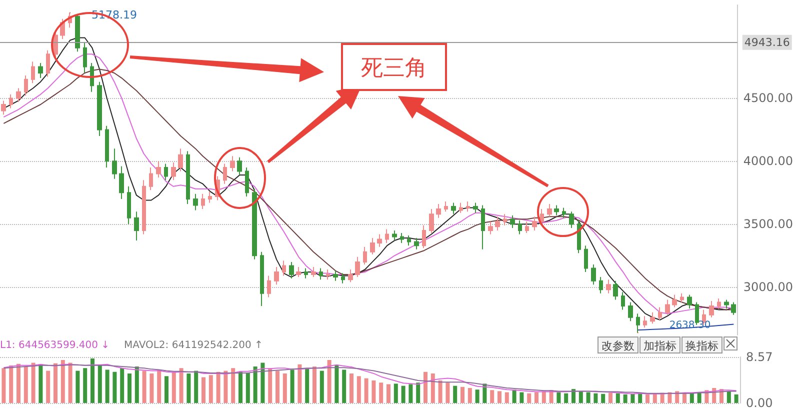 Image resolution: width=796 pixels, height=413 pixels. Describe the element at coordinates (759, 357) in the screenshot. I see `y-tick-label: 8.57` at that location.